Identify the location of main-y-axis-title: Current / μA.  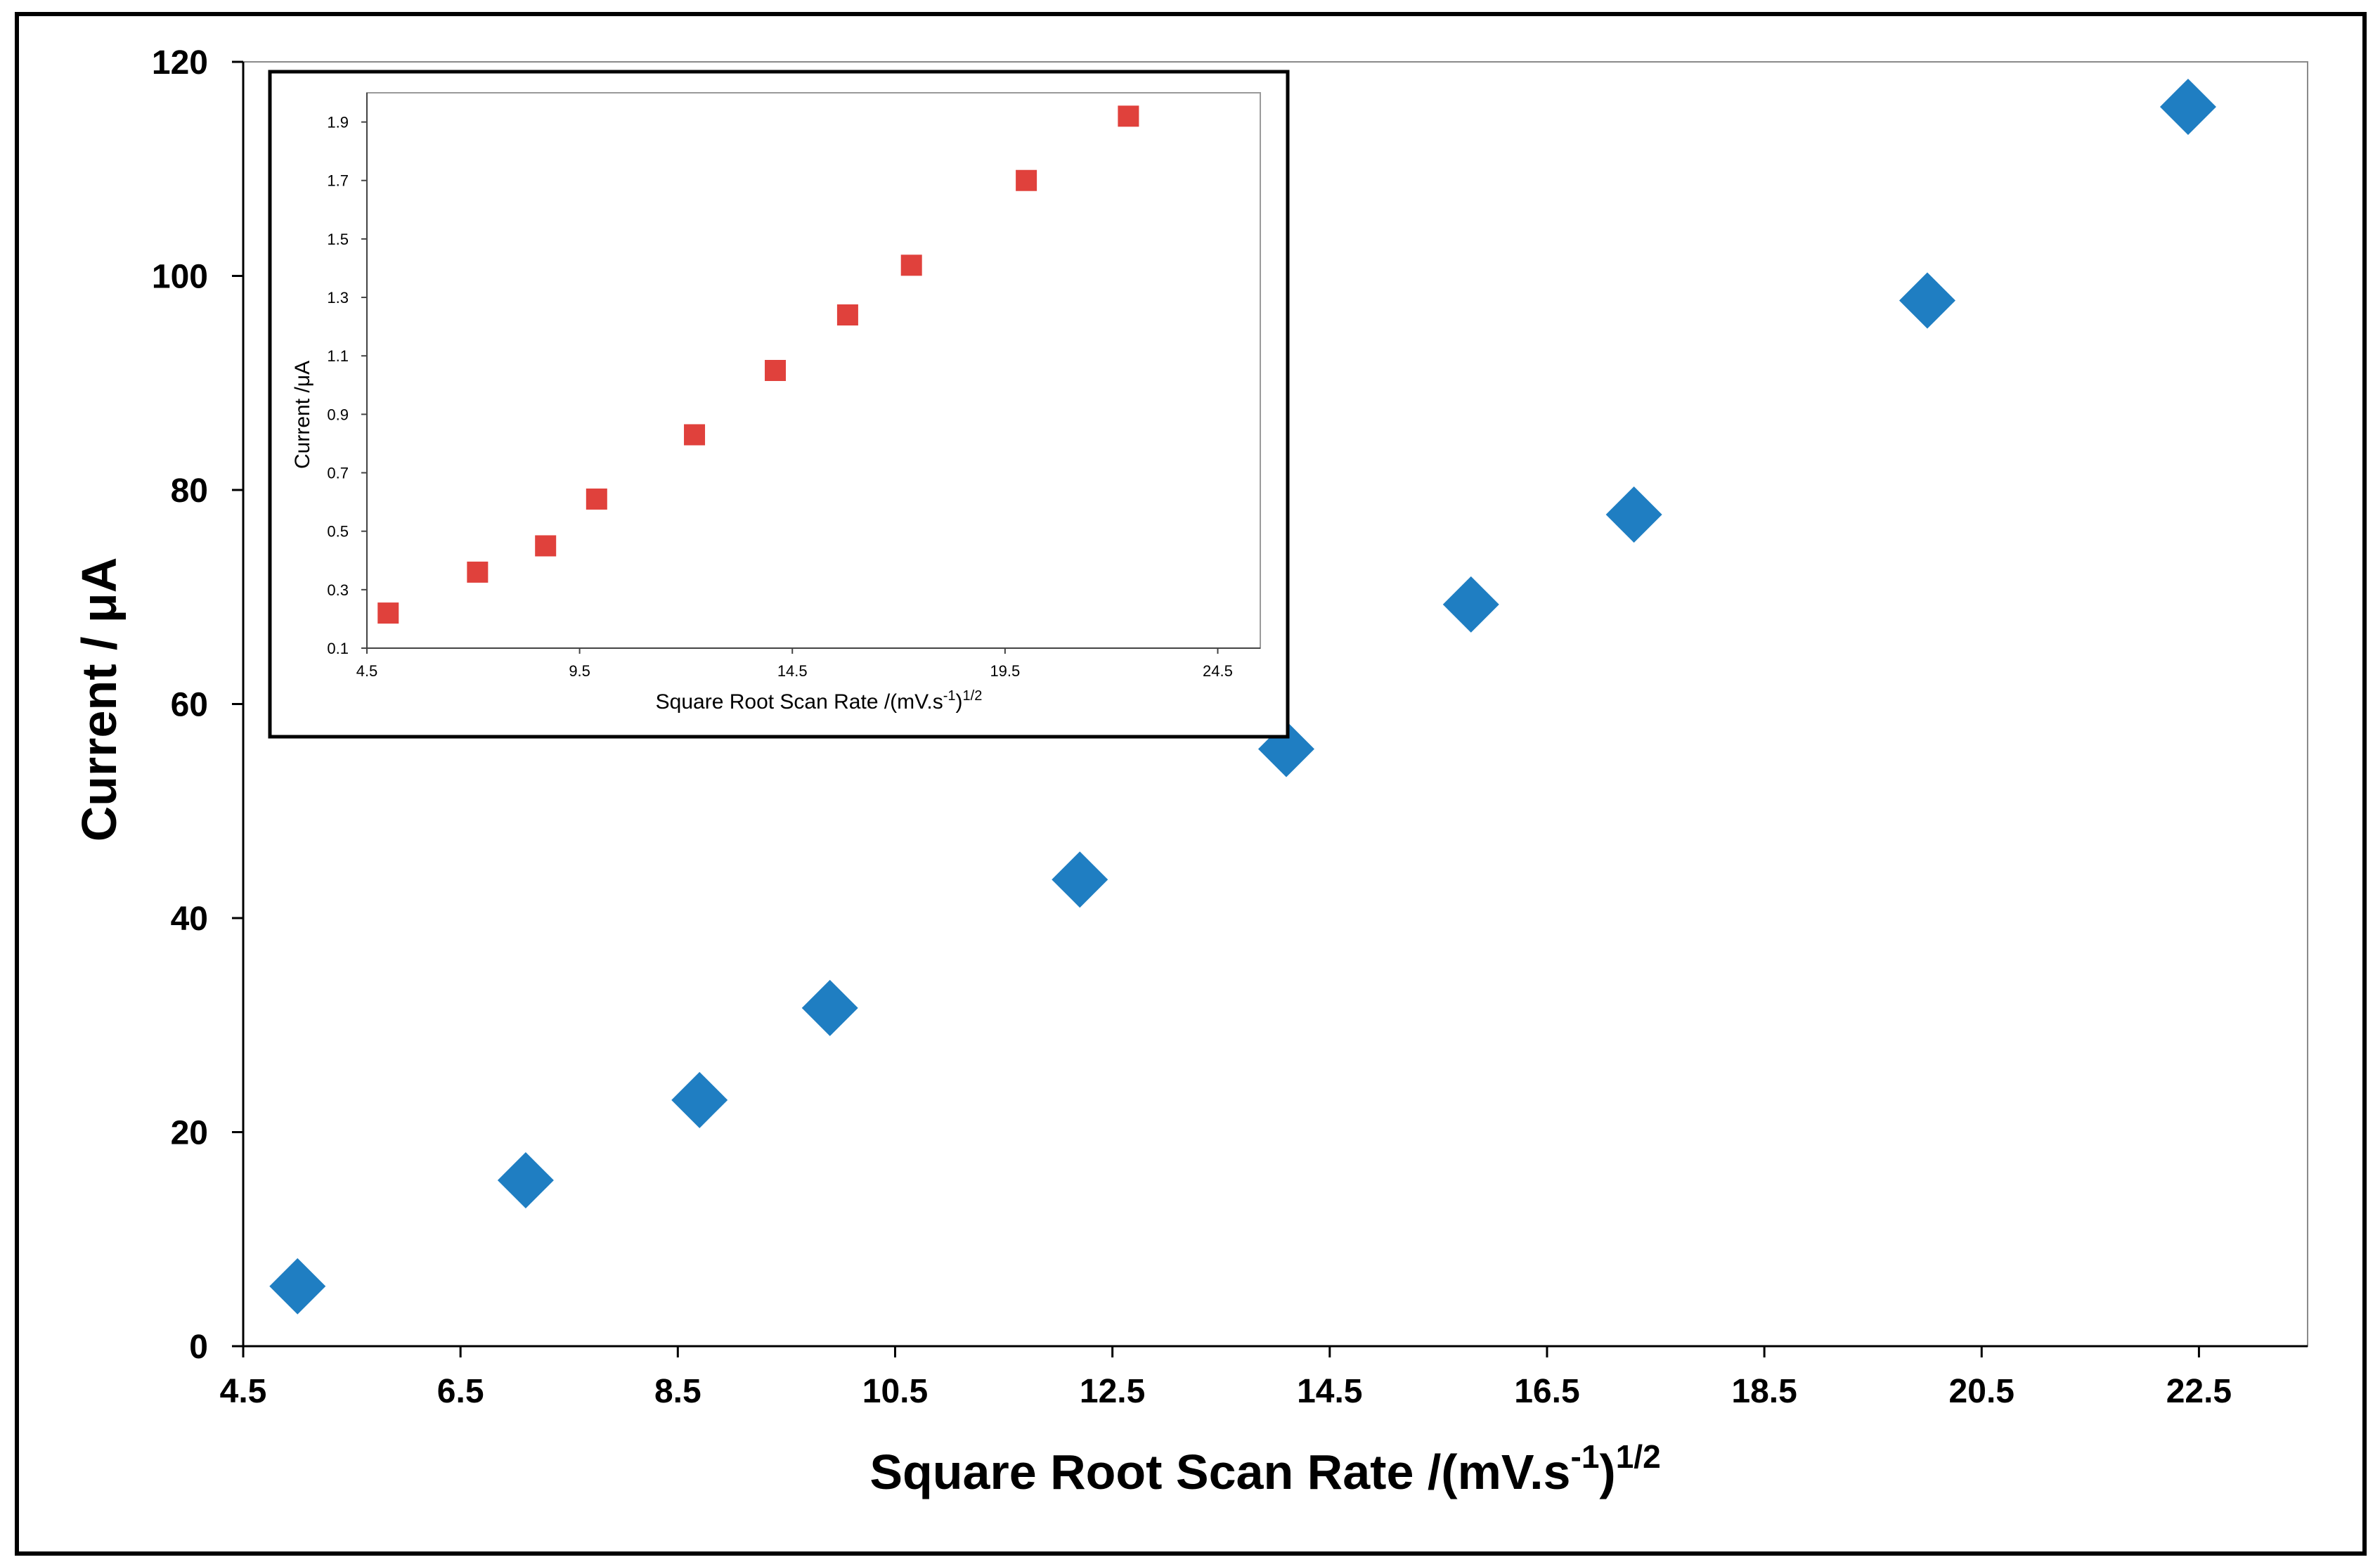
(100, 699).